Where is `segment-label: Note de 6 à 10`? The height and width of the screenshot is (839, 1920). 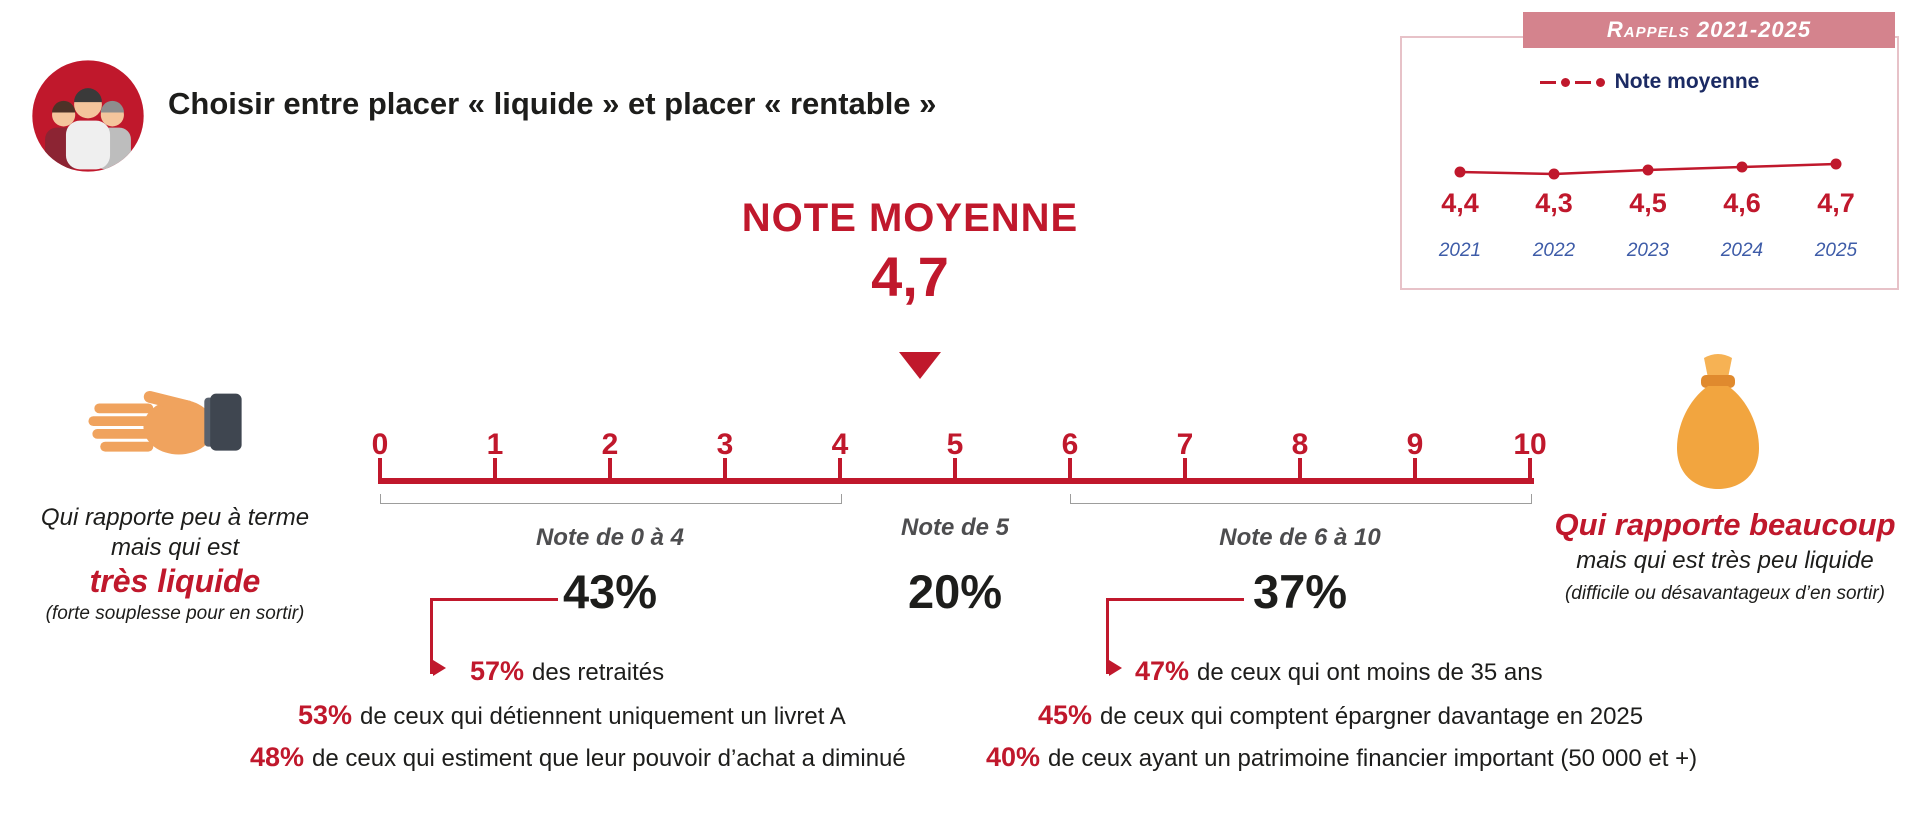 segment-label: Note de 6 à 10 is located at coordinates (1300, 537).